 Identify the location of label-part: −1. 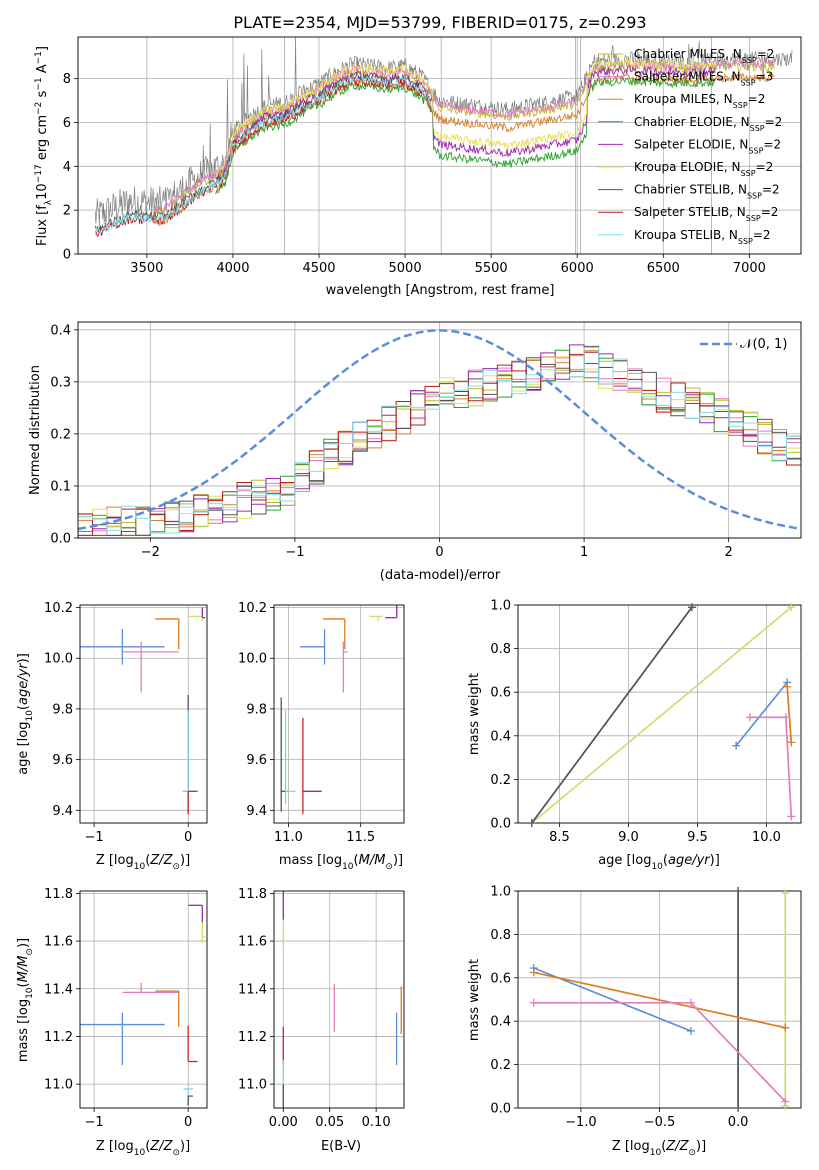
(39, 57).